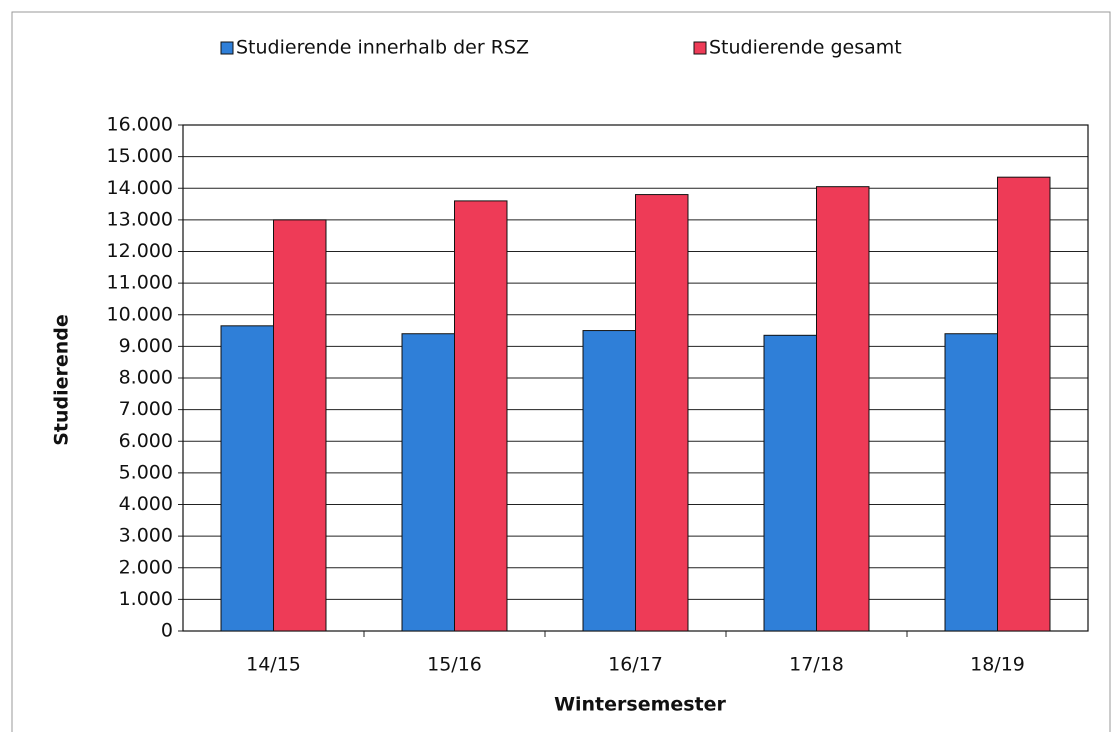  I want to click on x-tick-label: 17/18, so click(816, 665).